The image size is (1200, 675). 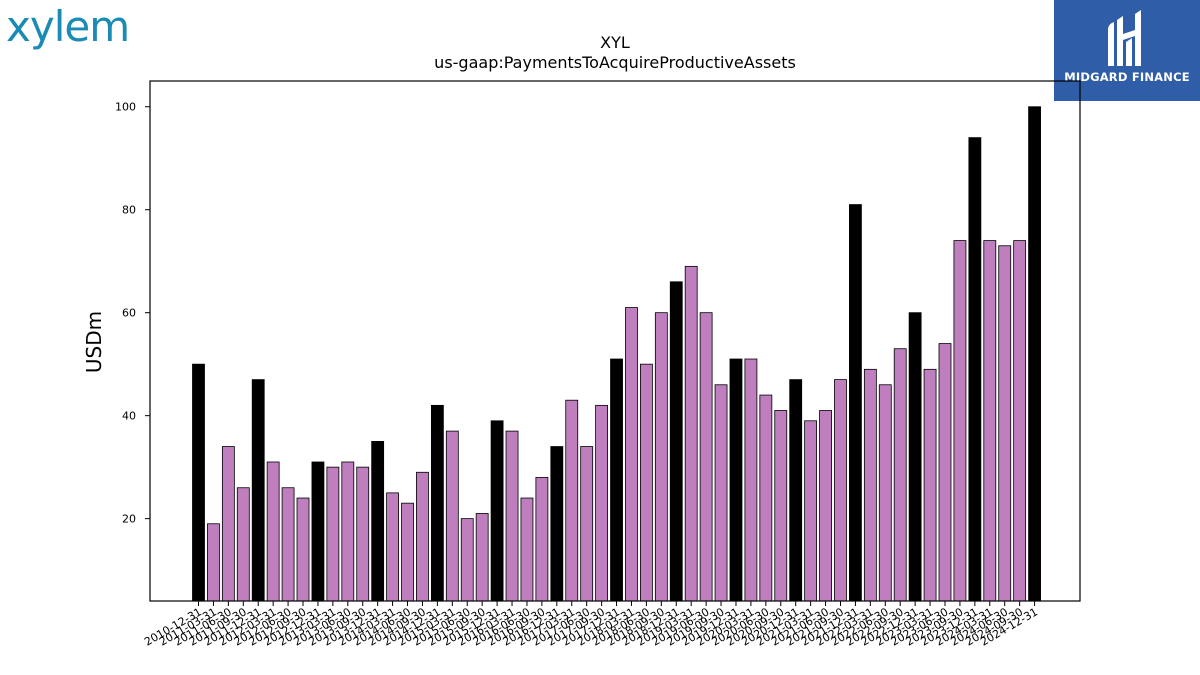 What do you see at coordinates (94, 342) in the screenshot?
I see `y-axis-label: USDm` at bounding box center [94, 342].